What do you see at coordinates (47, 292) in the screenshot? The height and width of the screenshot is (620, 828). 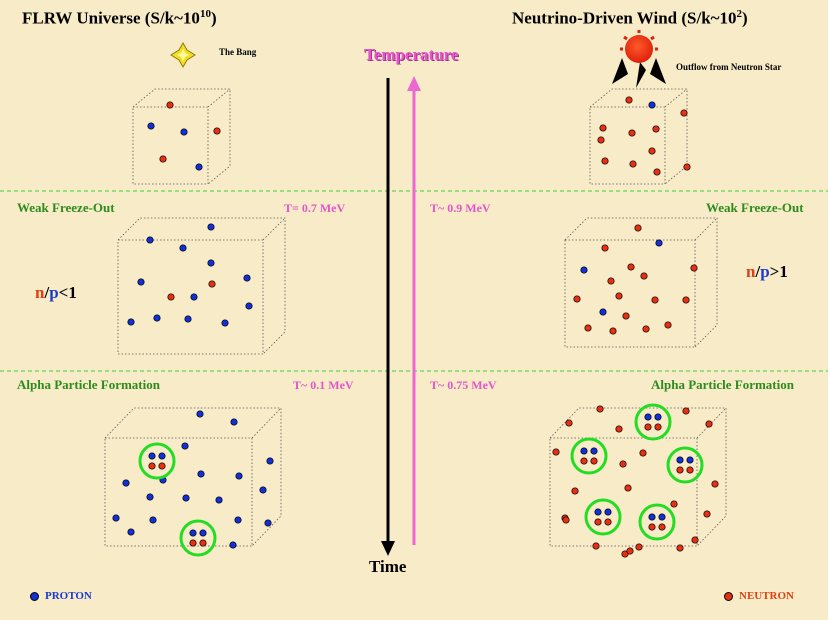 I see `ratio-slash: /` at bounding box center [47, 292].